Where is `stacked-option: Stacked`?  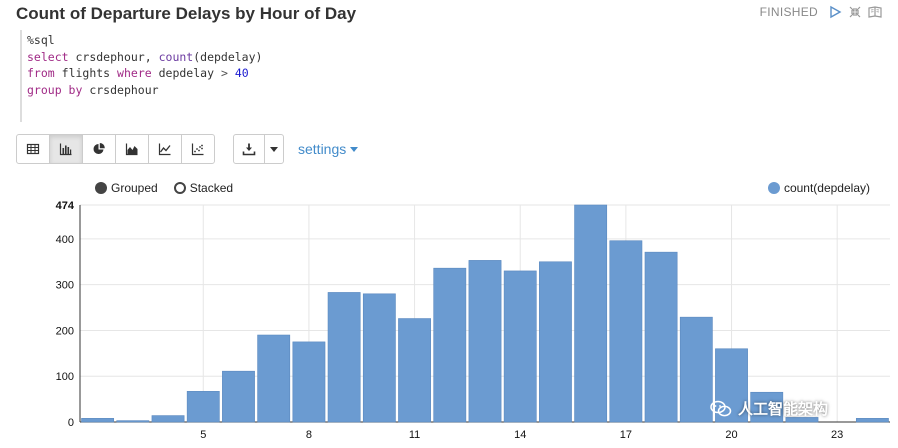 stacked-option: Stacked is located at coordinates (203, 188).